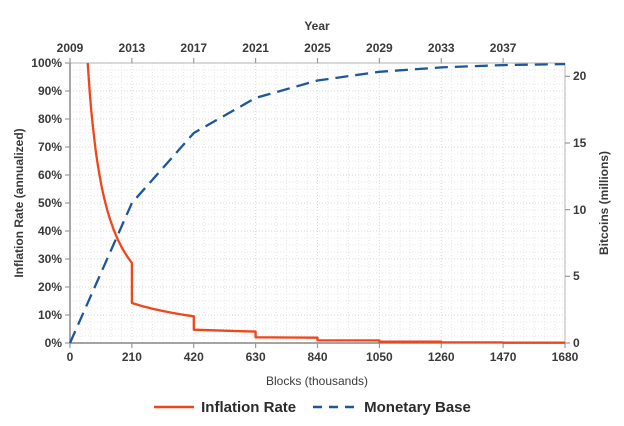  Describe the element at coordinates (46, 63) in the screenshot. I see `left-tick-label: 100%` at that location.